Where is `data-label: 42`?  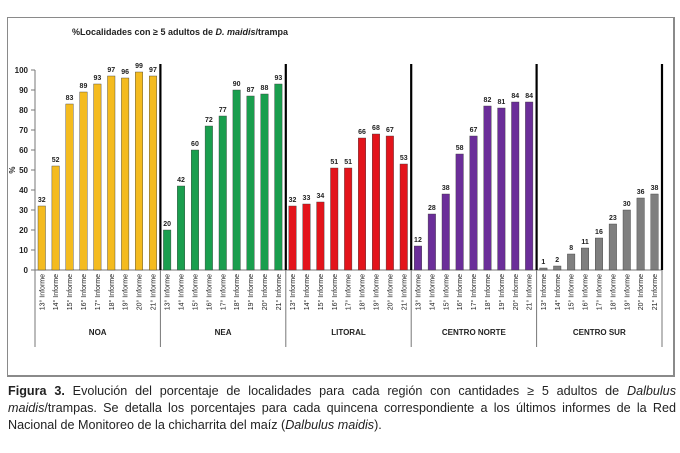 data-label: 42 is located at coordinates (181, 180).